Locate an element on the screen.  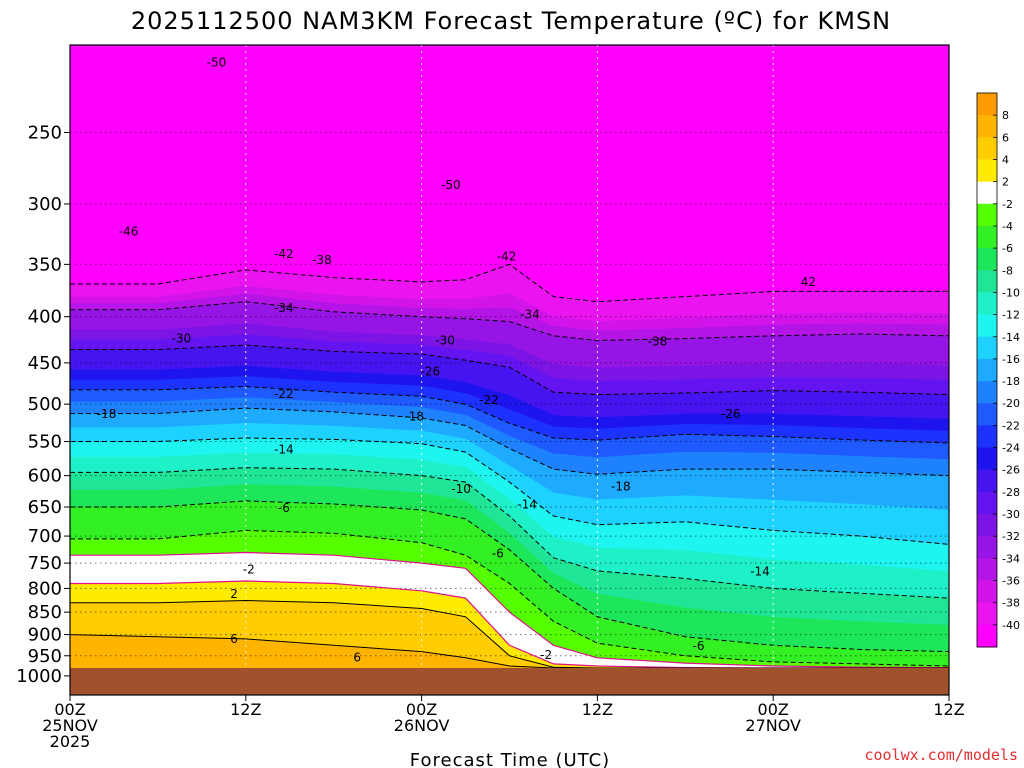
y-tick-label: 650 is located at coordinates (45, 507).